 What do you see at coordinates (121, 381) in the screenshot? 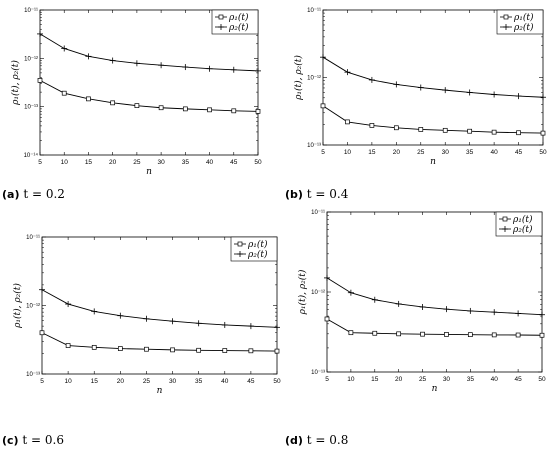
I see `x-tick-label: 20` at bounding box center [121, 381].